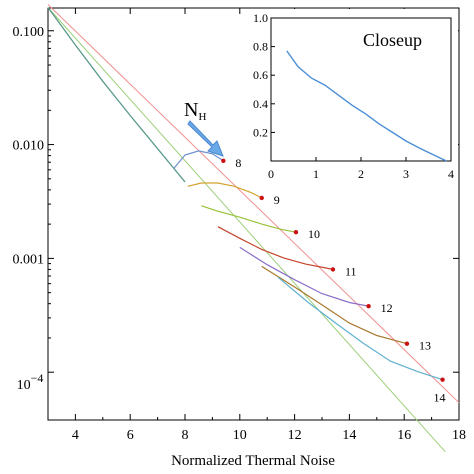  What do you see at coordinates (260, 104) in the screenshot?
I see `inset-y-tick-label: 0.4` at bounding box center [260, 104].